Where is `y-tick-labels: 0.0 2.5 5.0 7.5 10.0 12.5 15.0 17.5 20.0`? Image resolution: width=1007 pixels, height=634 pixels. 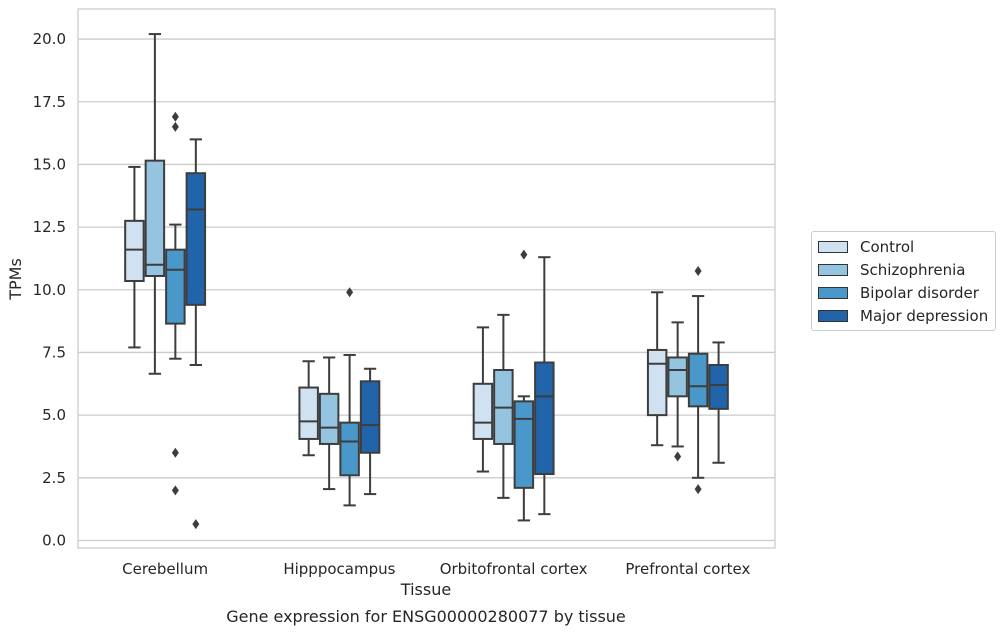 y-tick-labels: 0.0 2.5 5.0 7.5 10.0 12.5 15.0 17.5 20.0 is located at coordinates (49, 289).